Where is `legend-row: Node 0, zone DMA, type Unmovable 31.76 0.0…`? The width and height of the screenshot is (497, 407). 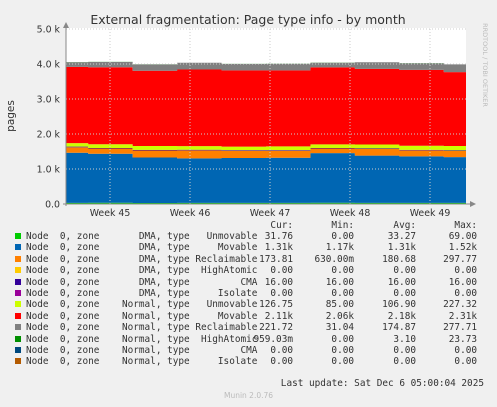 legend-row: Node 0, zone DMA, type Unmovable 31.76 0.0… is located at coordinates (248, 236).